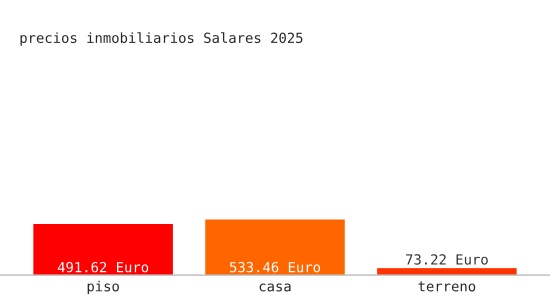  I want to click on x-tick-label: casa, so click(275, 288).